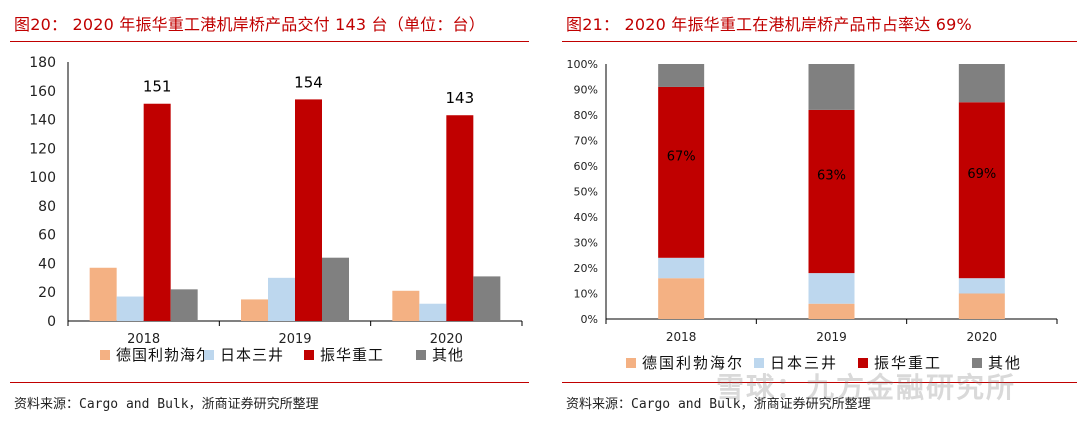 The width and height of the screenshot is (1083, 422). I want to click on bar-series-0-2019, so click(254, 310).